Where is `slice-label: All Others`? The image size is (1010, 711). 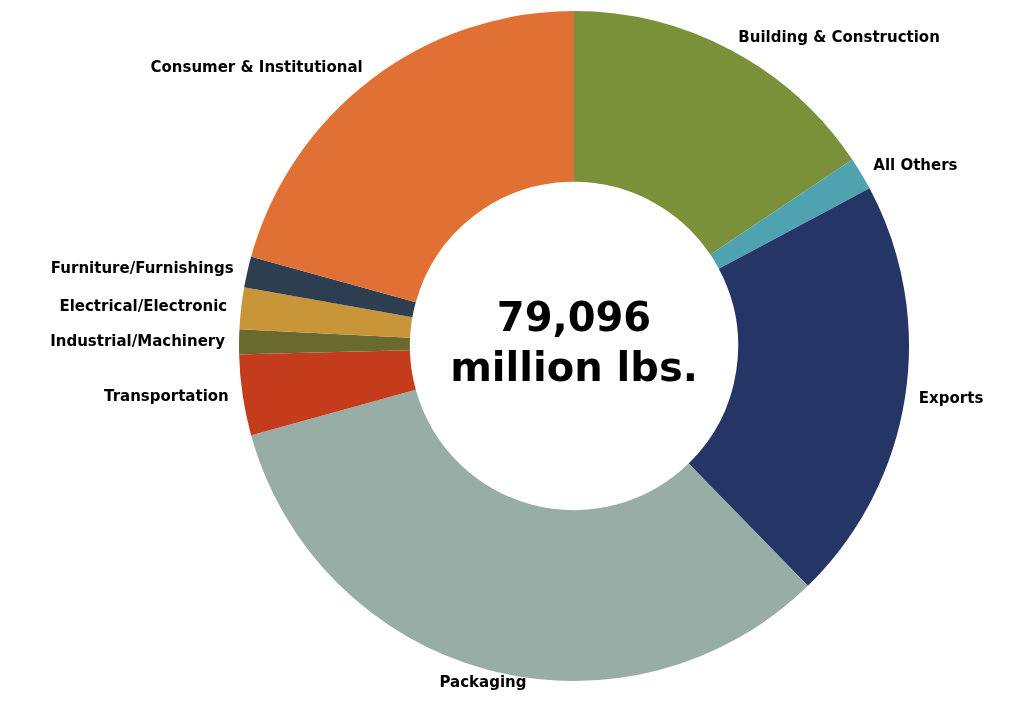
slice-label: All Others is located at coordinates (915, 165).